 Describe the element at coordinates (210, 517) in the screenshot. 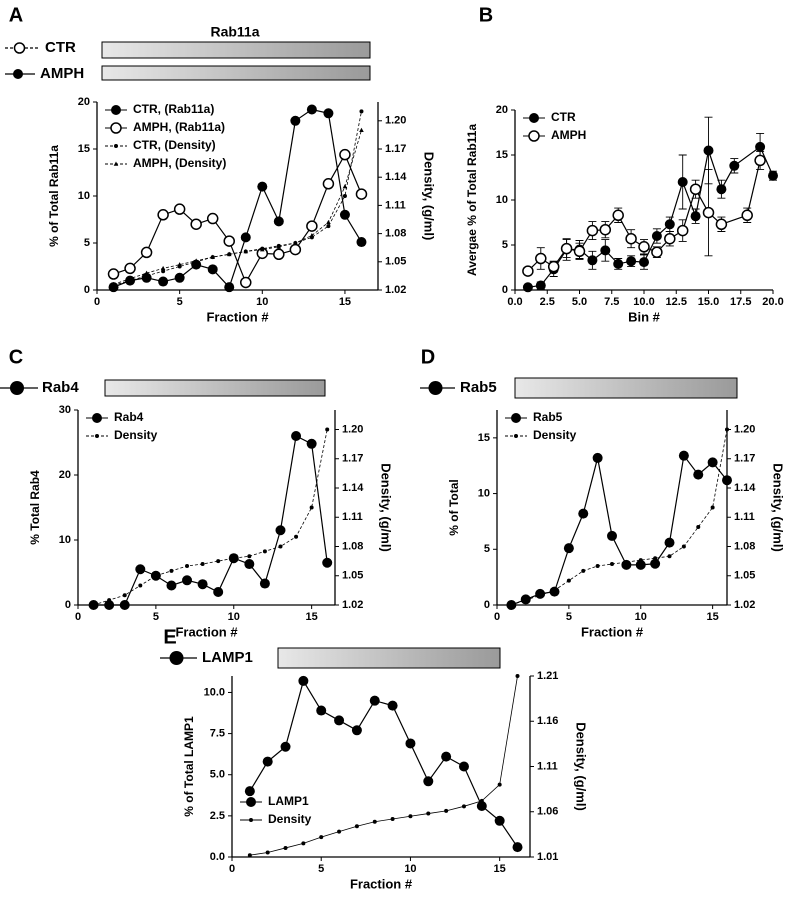

I see `series-line` at that location.